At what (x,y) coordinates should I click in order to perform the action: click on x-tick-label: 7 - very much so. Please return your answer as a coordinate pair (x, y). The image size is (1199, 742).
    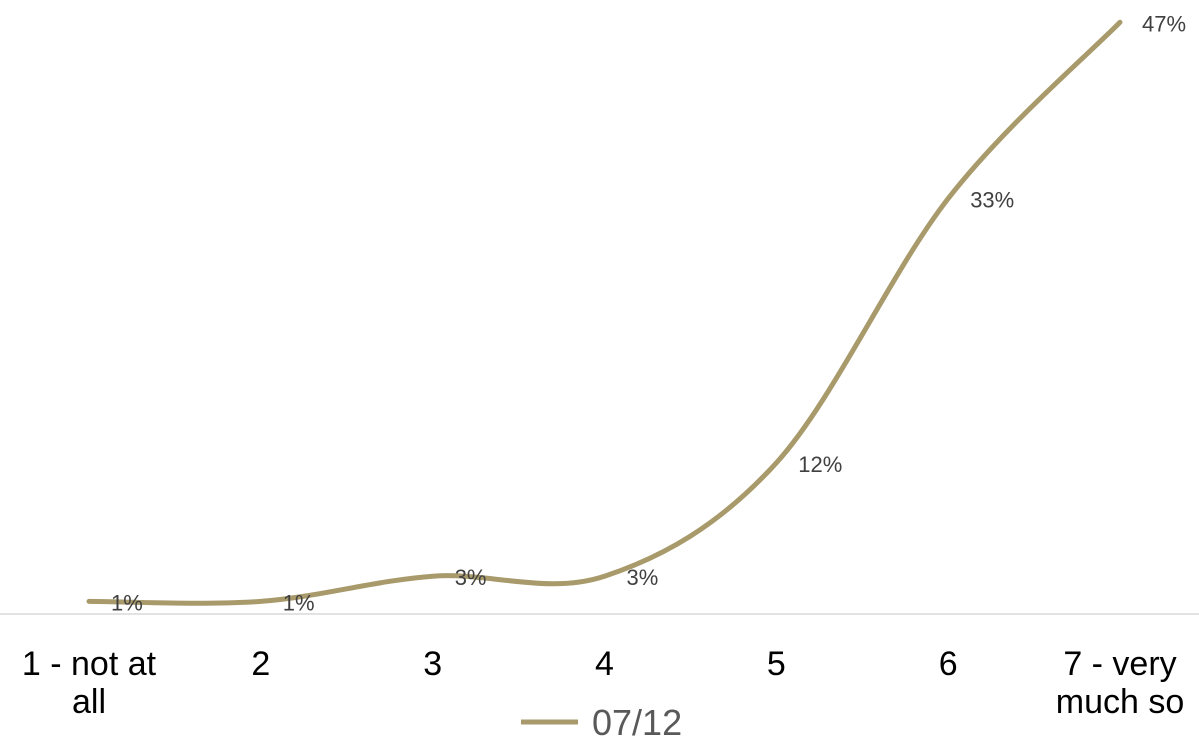
    Looking at the image, I should click on (1120, 683).